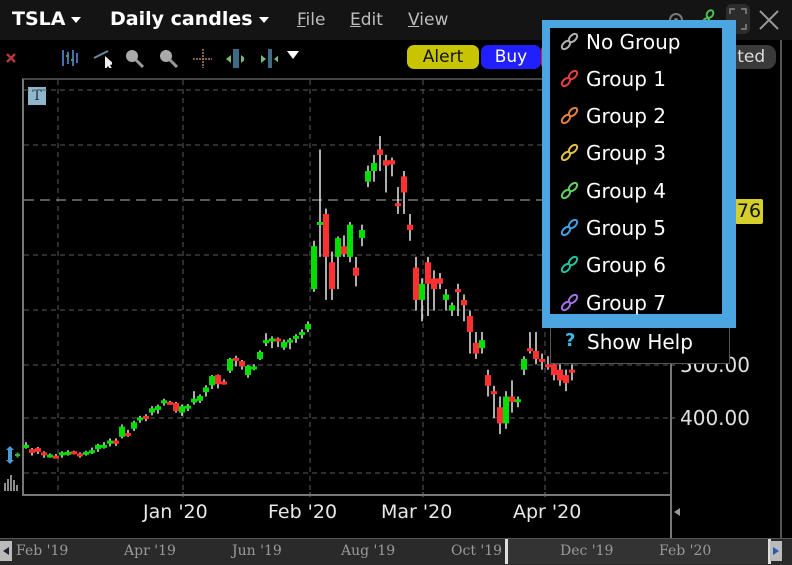 The height and width of the screenshot is (565, 792). I want to click on menu-item-group-6: Group 6, so click(636, 264).